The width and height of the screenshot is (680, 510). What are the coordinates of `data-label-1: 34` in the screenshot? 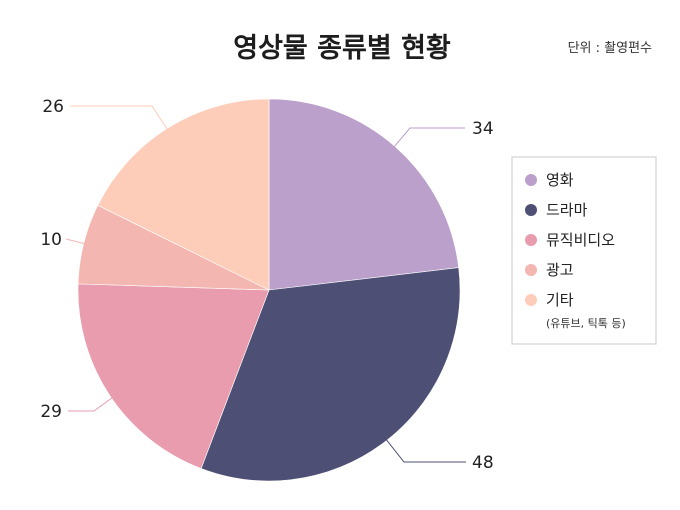 It's located at (483, 129).